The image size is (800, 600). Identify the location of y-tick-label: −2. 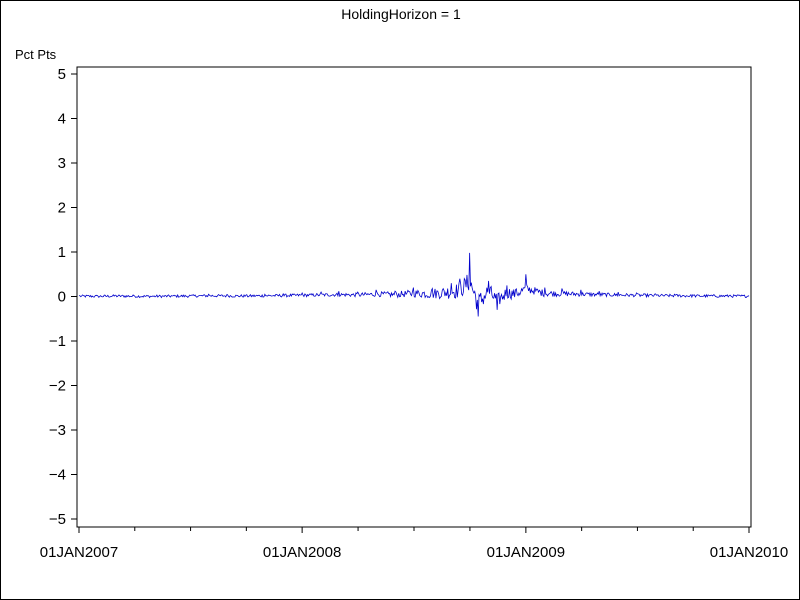
(57, 386).